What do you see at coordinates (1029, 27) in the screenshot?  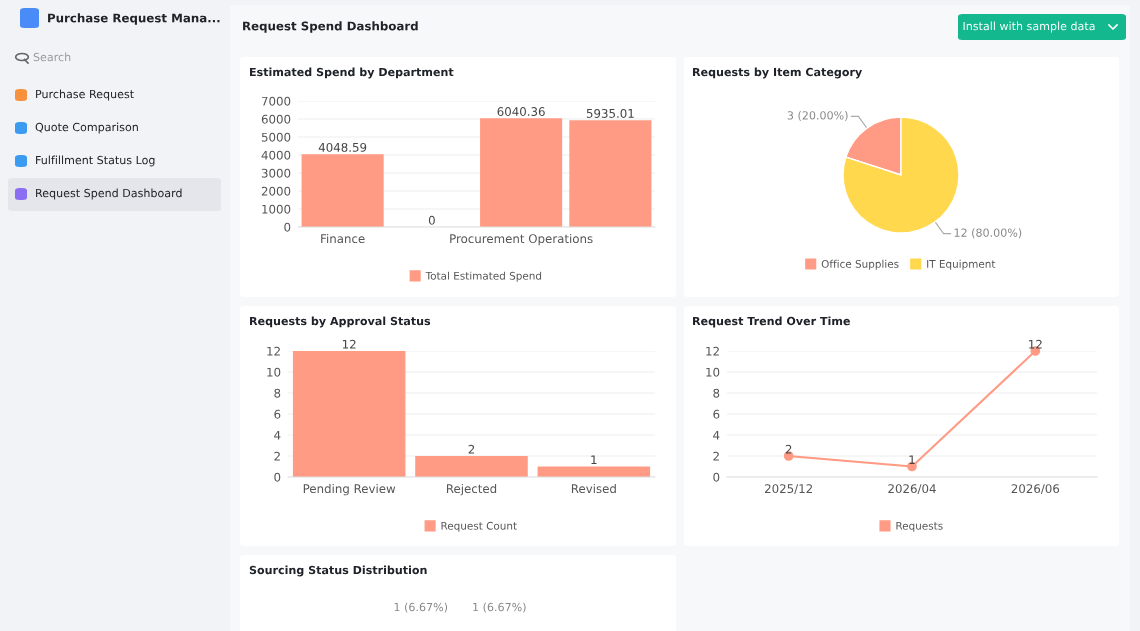 I see `text: Install with sample data` at bounding box center [1029, 27].